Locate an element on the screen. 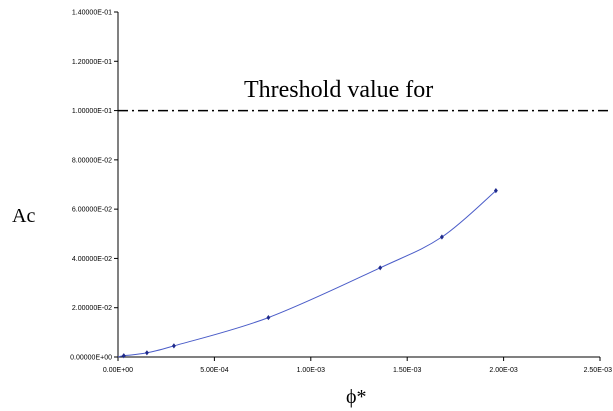  x-tick-label: 1.50E-03 is located at coordinates (407, 370).